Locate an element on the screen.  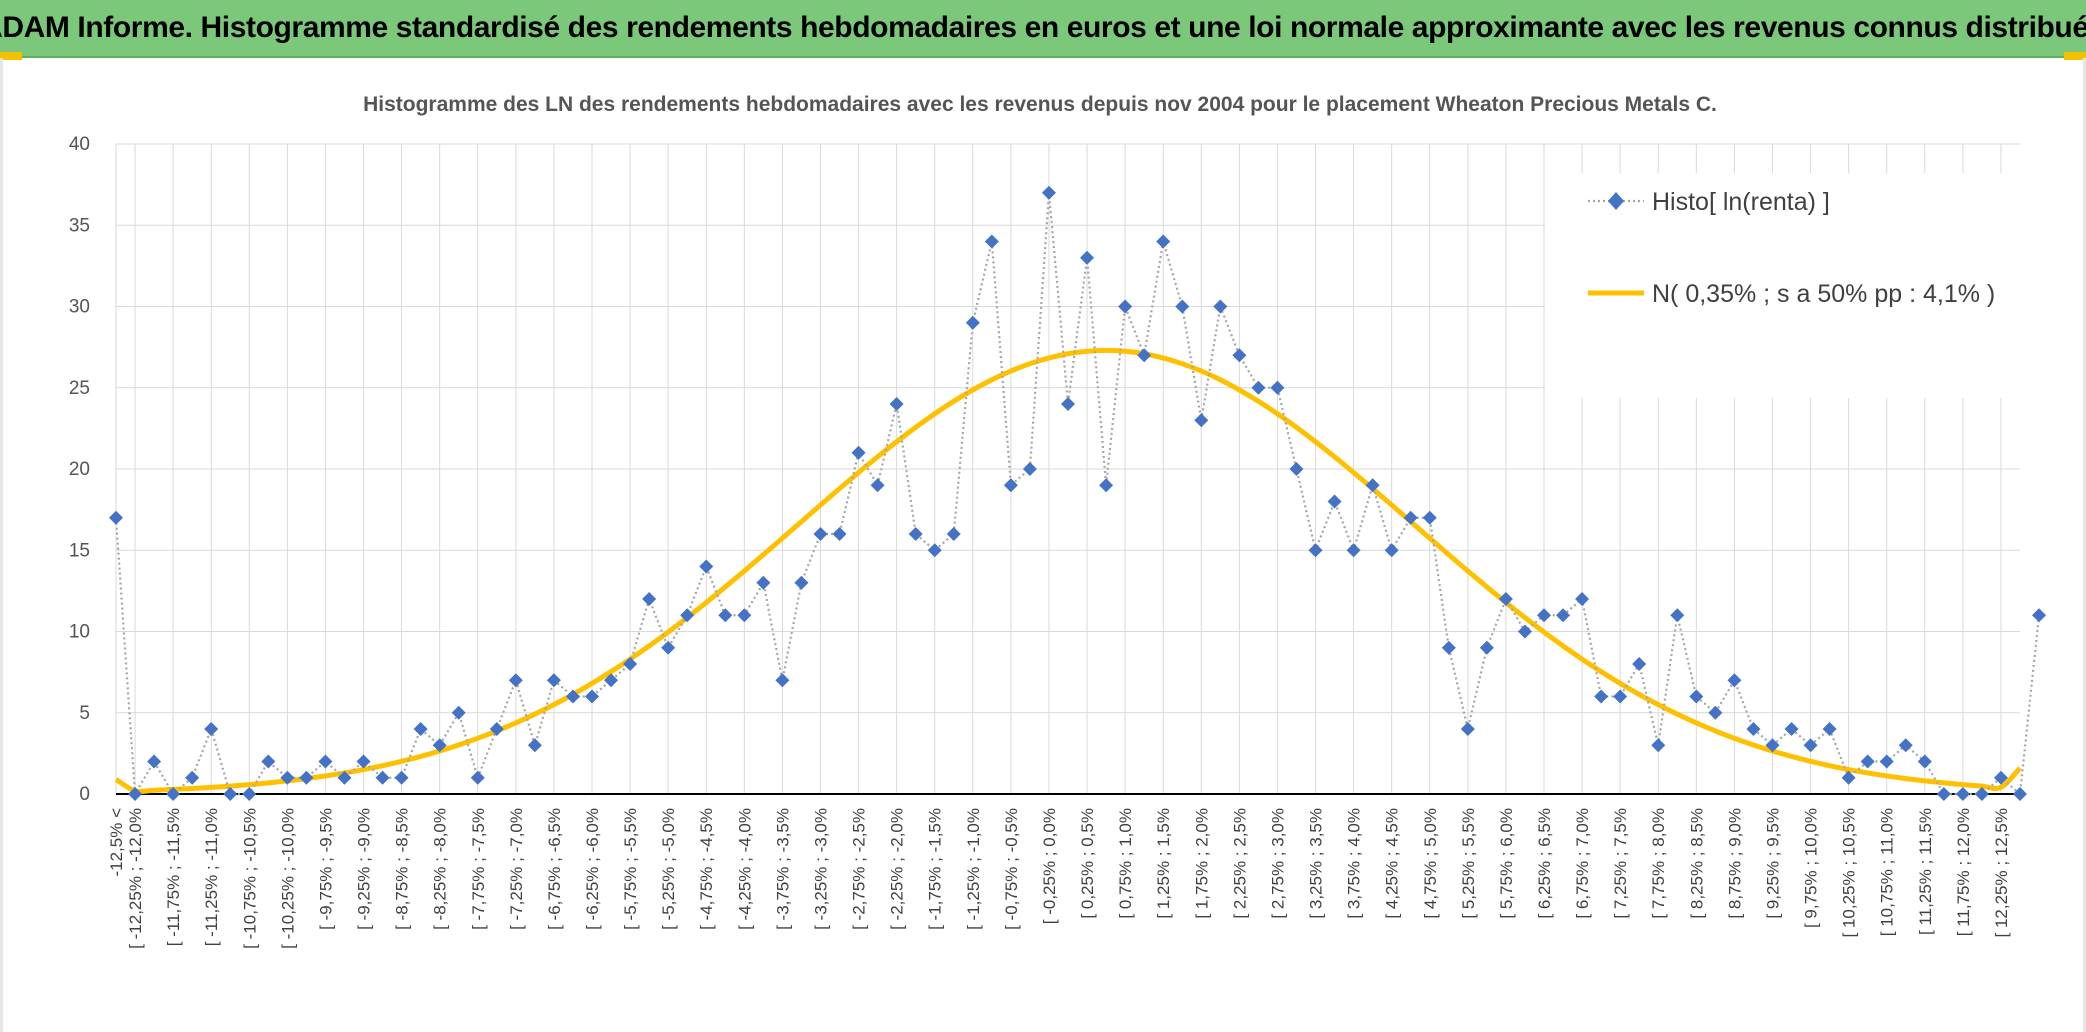
y-tick-label: 20 is located at coordinates (79, 469).